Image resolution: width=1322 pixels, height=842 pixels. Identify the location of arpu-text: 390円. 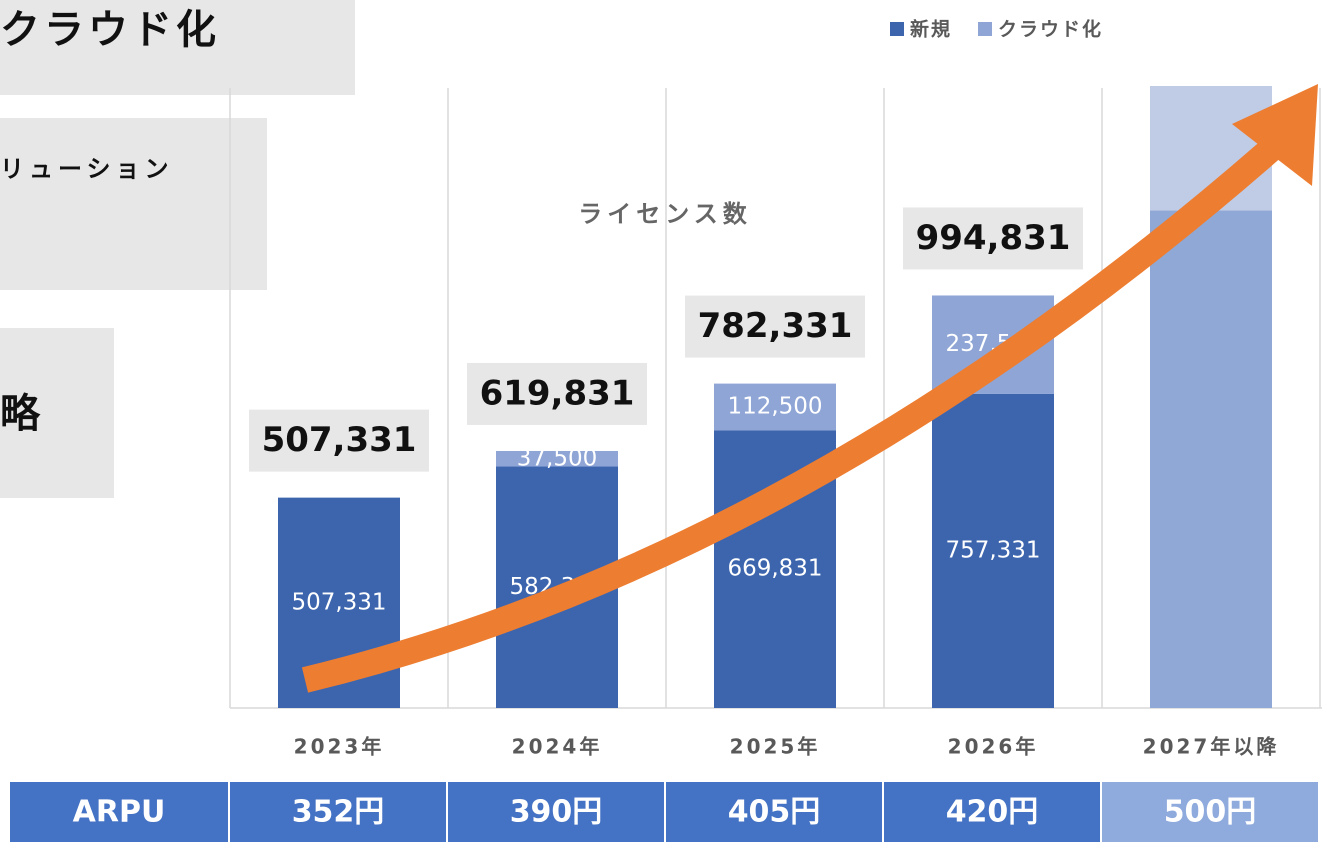
(556, 812).